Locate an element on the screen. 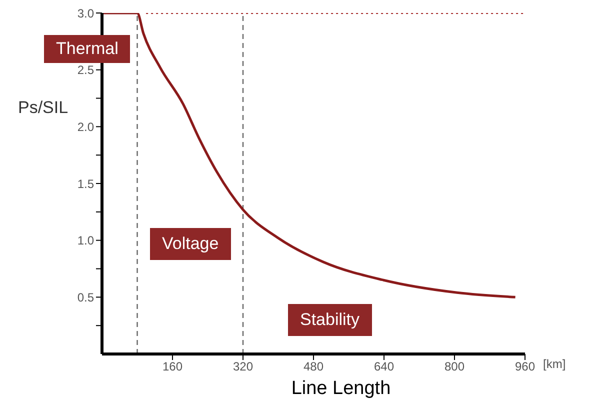 This screenshot has width=594, height=410. x-axis-title: Line Length is located at coordinates (341, 388).